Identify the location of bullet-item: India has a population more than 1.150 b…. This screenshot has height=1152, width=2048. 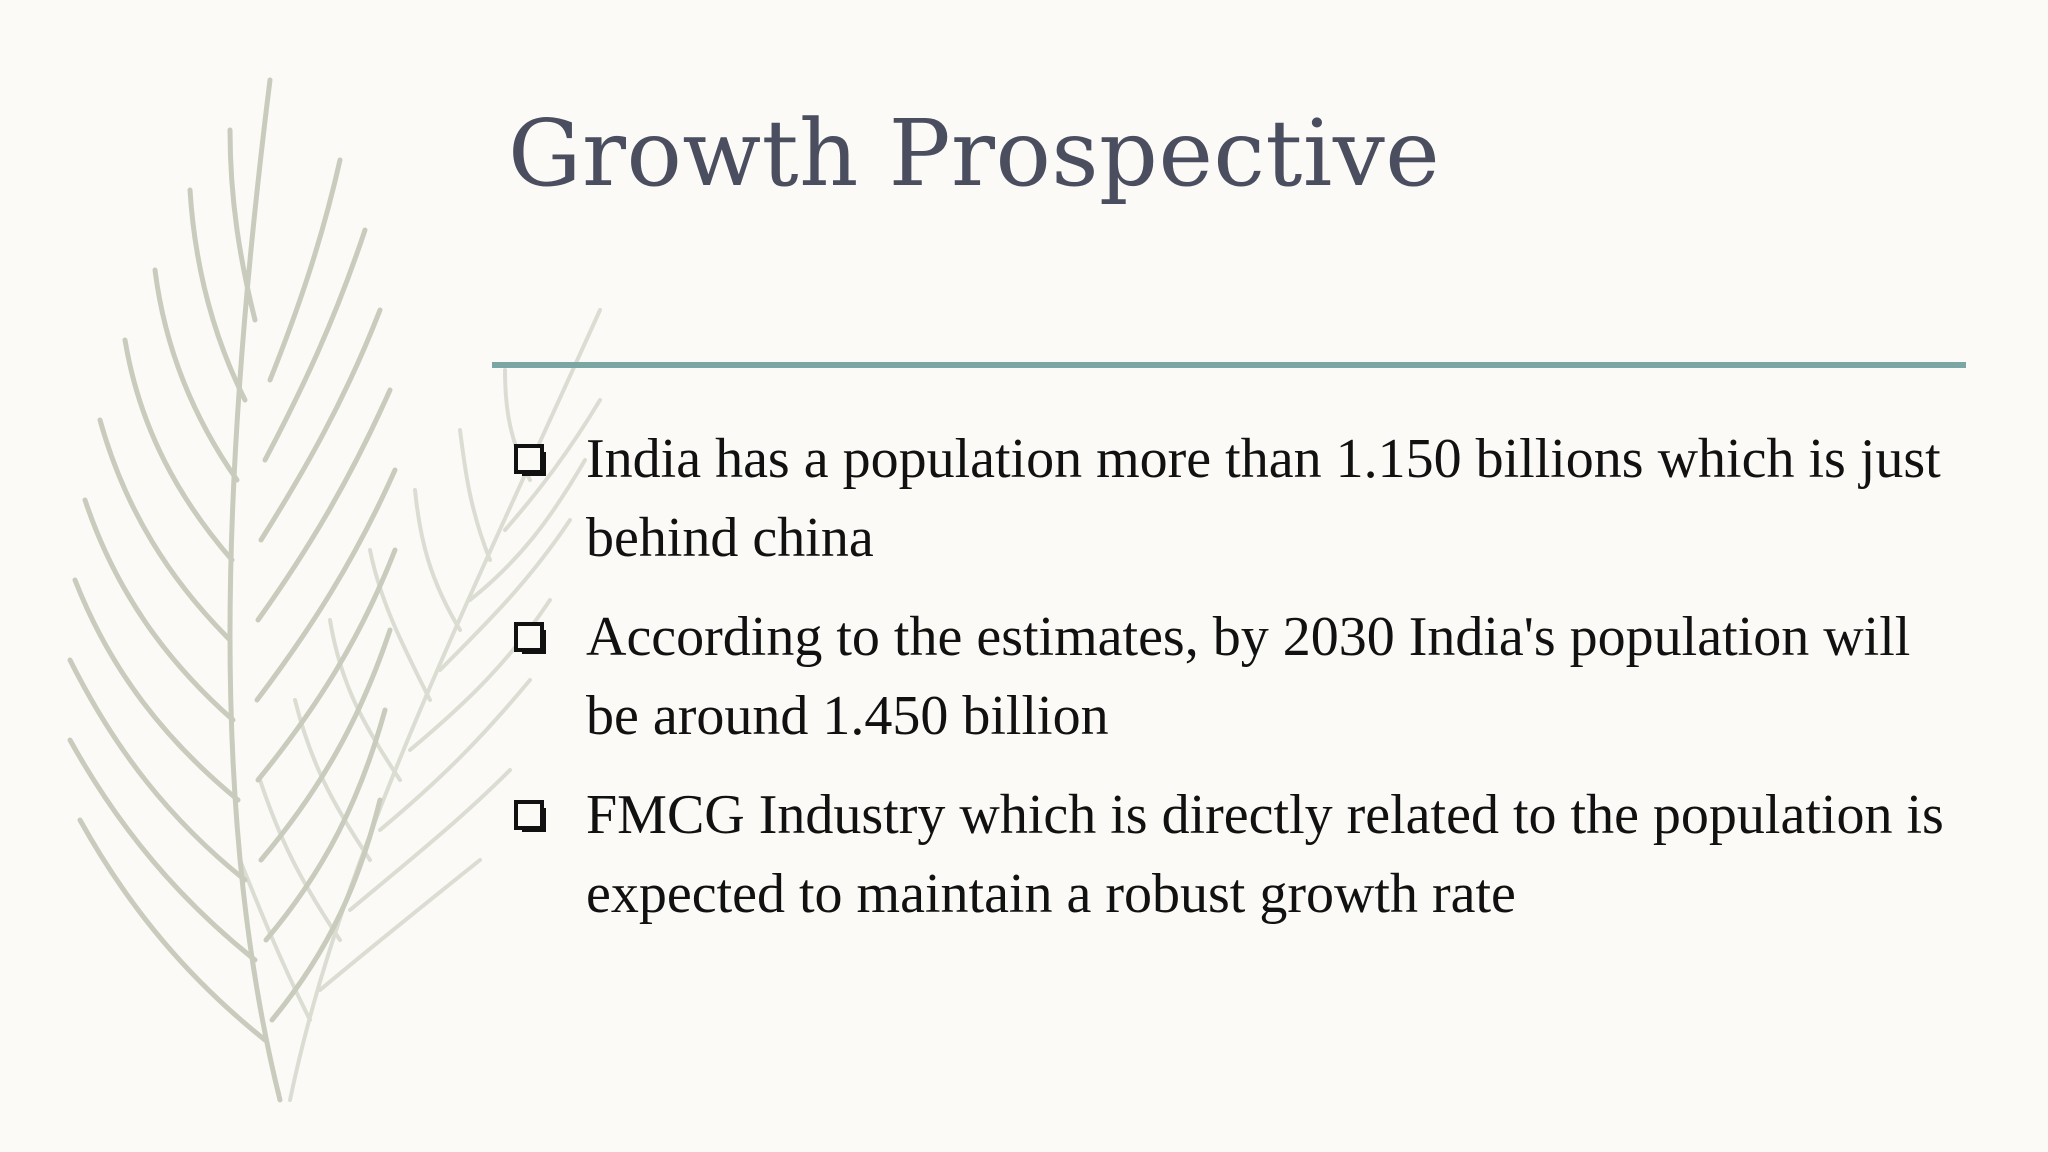
(1228, 499).